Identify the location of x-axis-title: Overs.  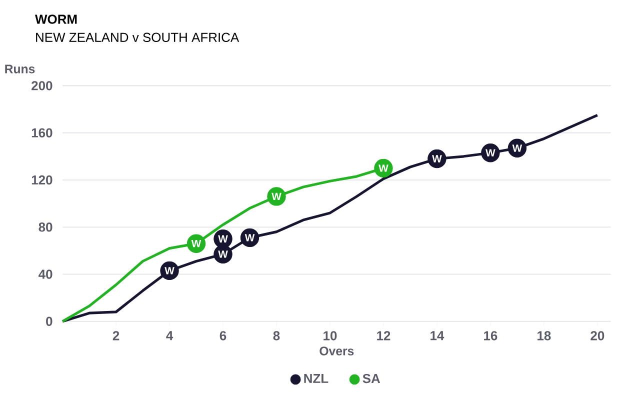
(337, 351).